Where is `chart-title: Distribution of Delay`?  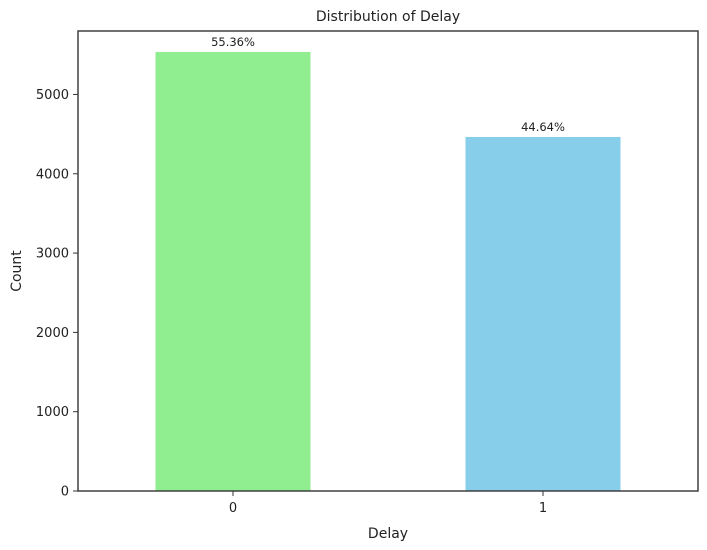 chart-title: Distribution of Delay is located at coordinates (388, 17).